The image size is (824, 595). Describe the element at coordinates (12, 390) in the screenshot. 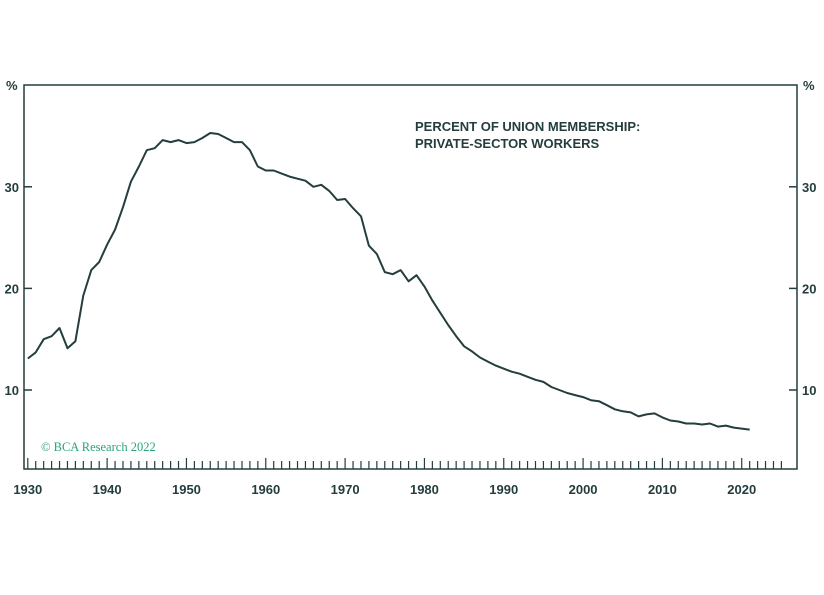

I see `y-tick-label-left: 10` at that location.